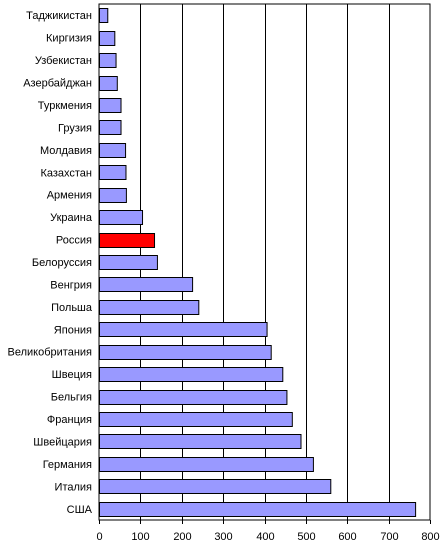 The height and width of the screenshot is (551, 446). Describe the element at coordinates (430, 537) in the screenshot. I see `x-tick-label: 800` at that location.